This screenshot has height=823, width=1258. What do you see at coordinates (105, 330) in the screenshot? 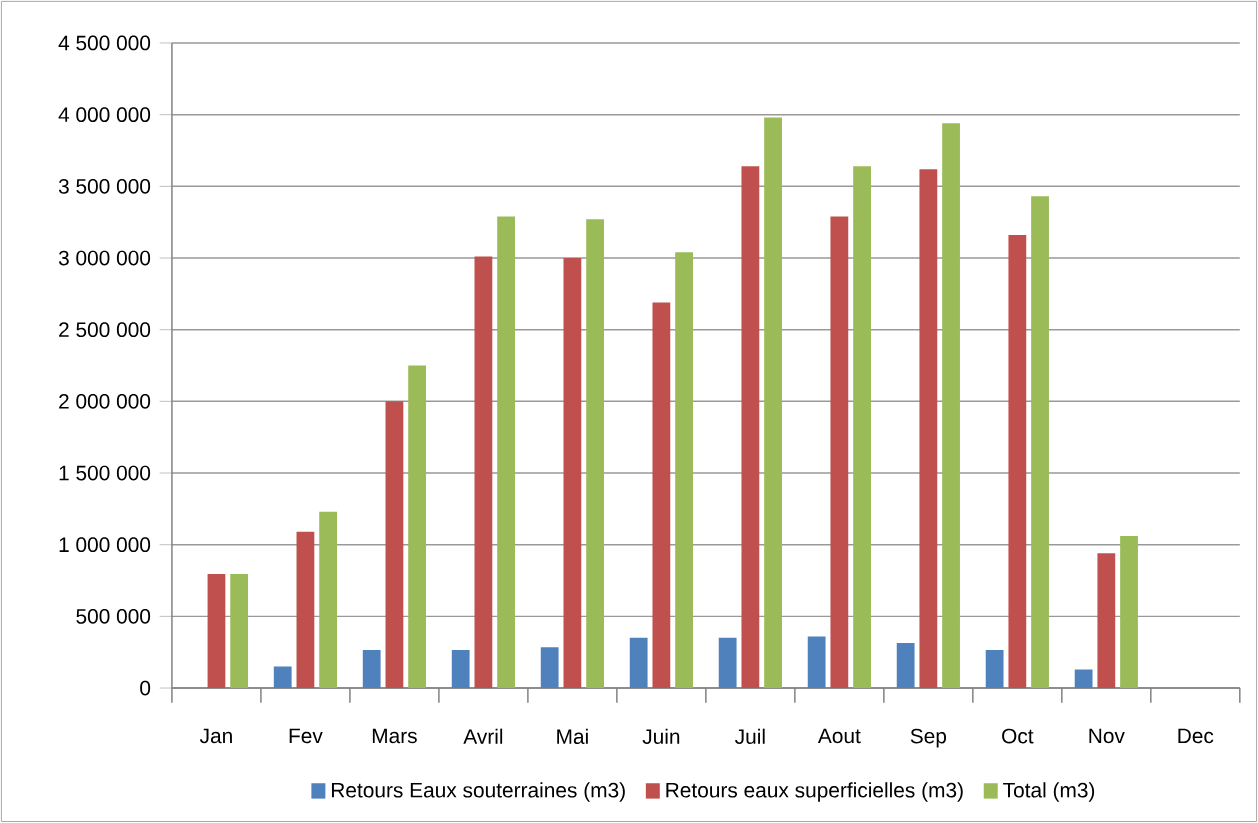
I see `y-tick-label: 2 500 000` at bounding box center [105, 330].